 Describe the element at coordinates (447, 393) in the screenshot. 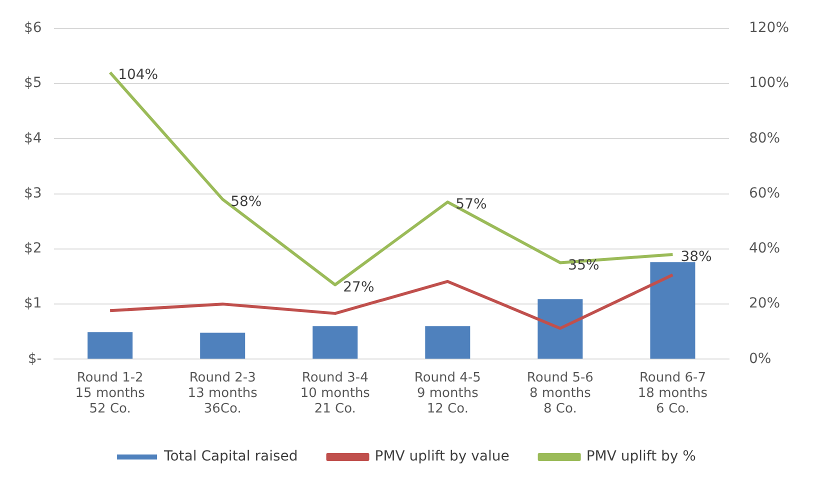

I see `x-tick-label: Round 4-5 9 months 12 Co.` at that location.